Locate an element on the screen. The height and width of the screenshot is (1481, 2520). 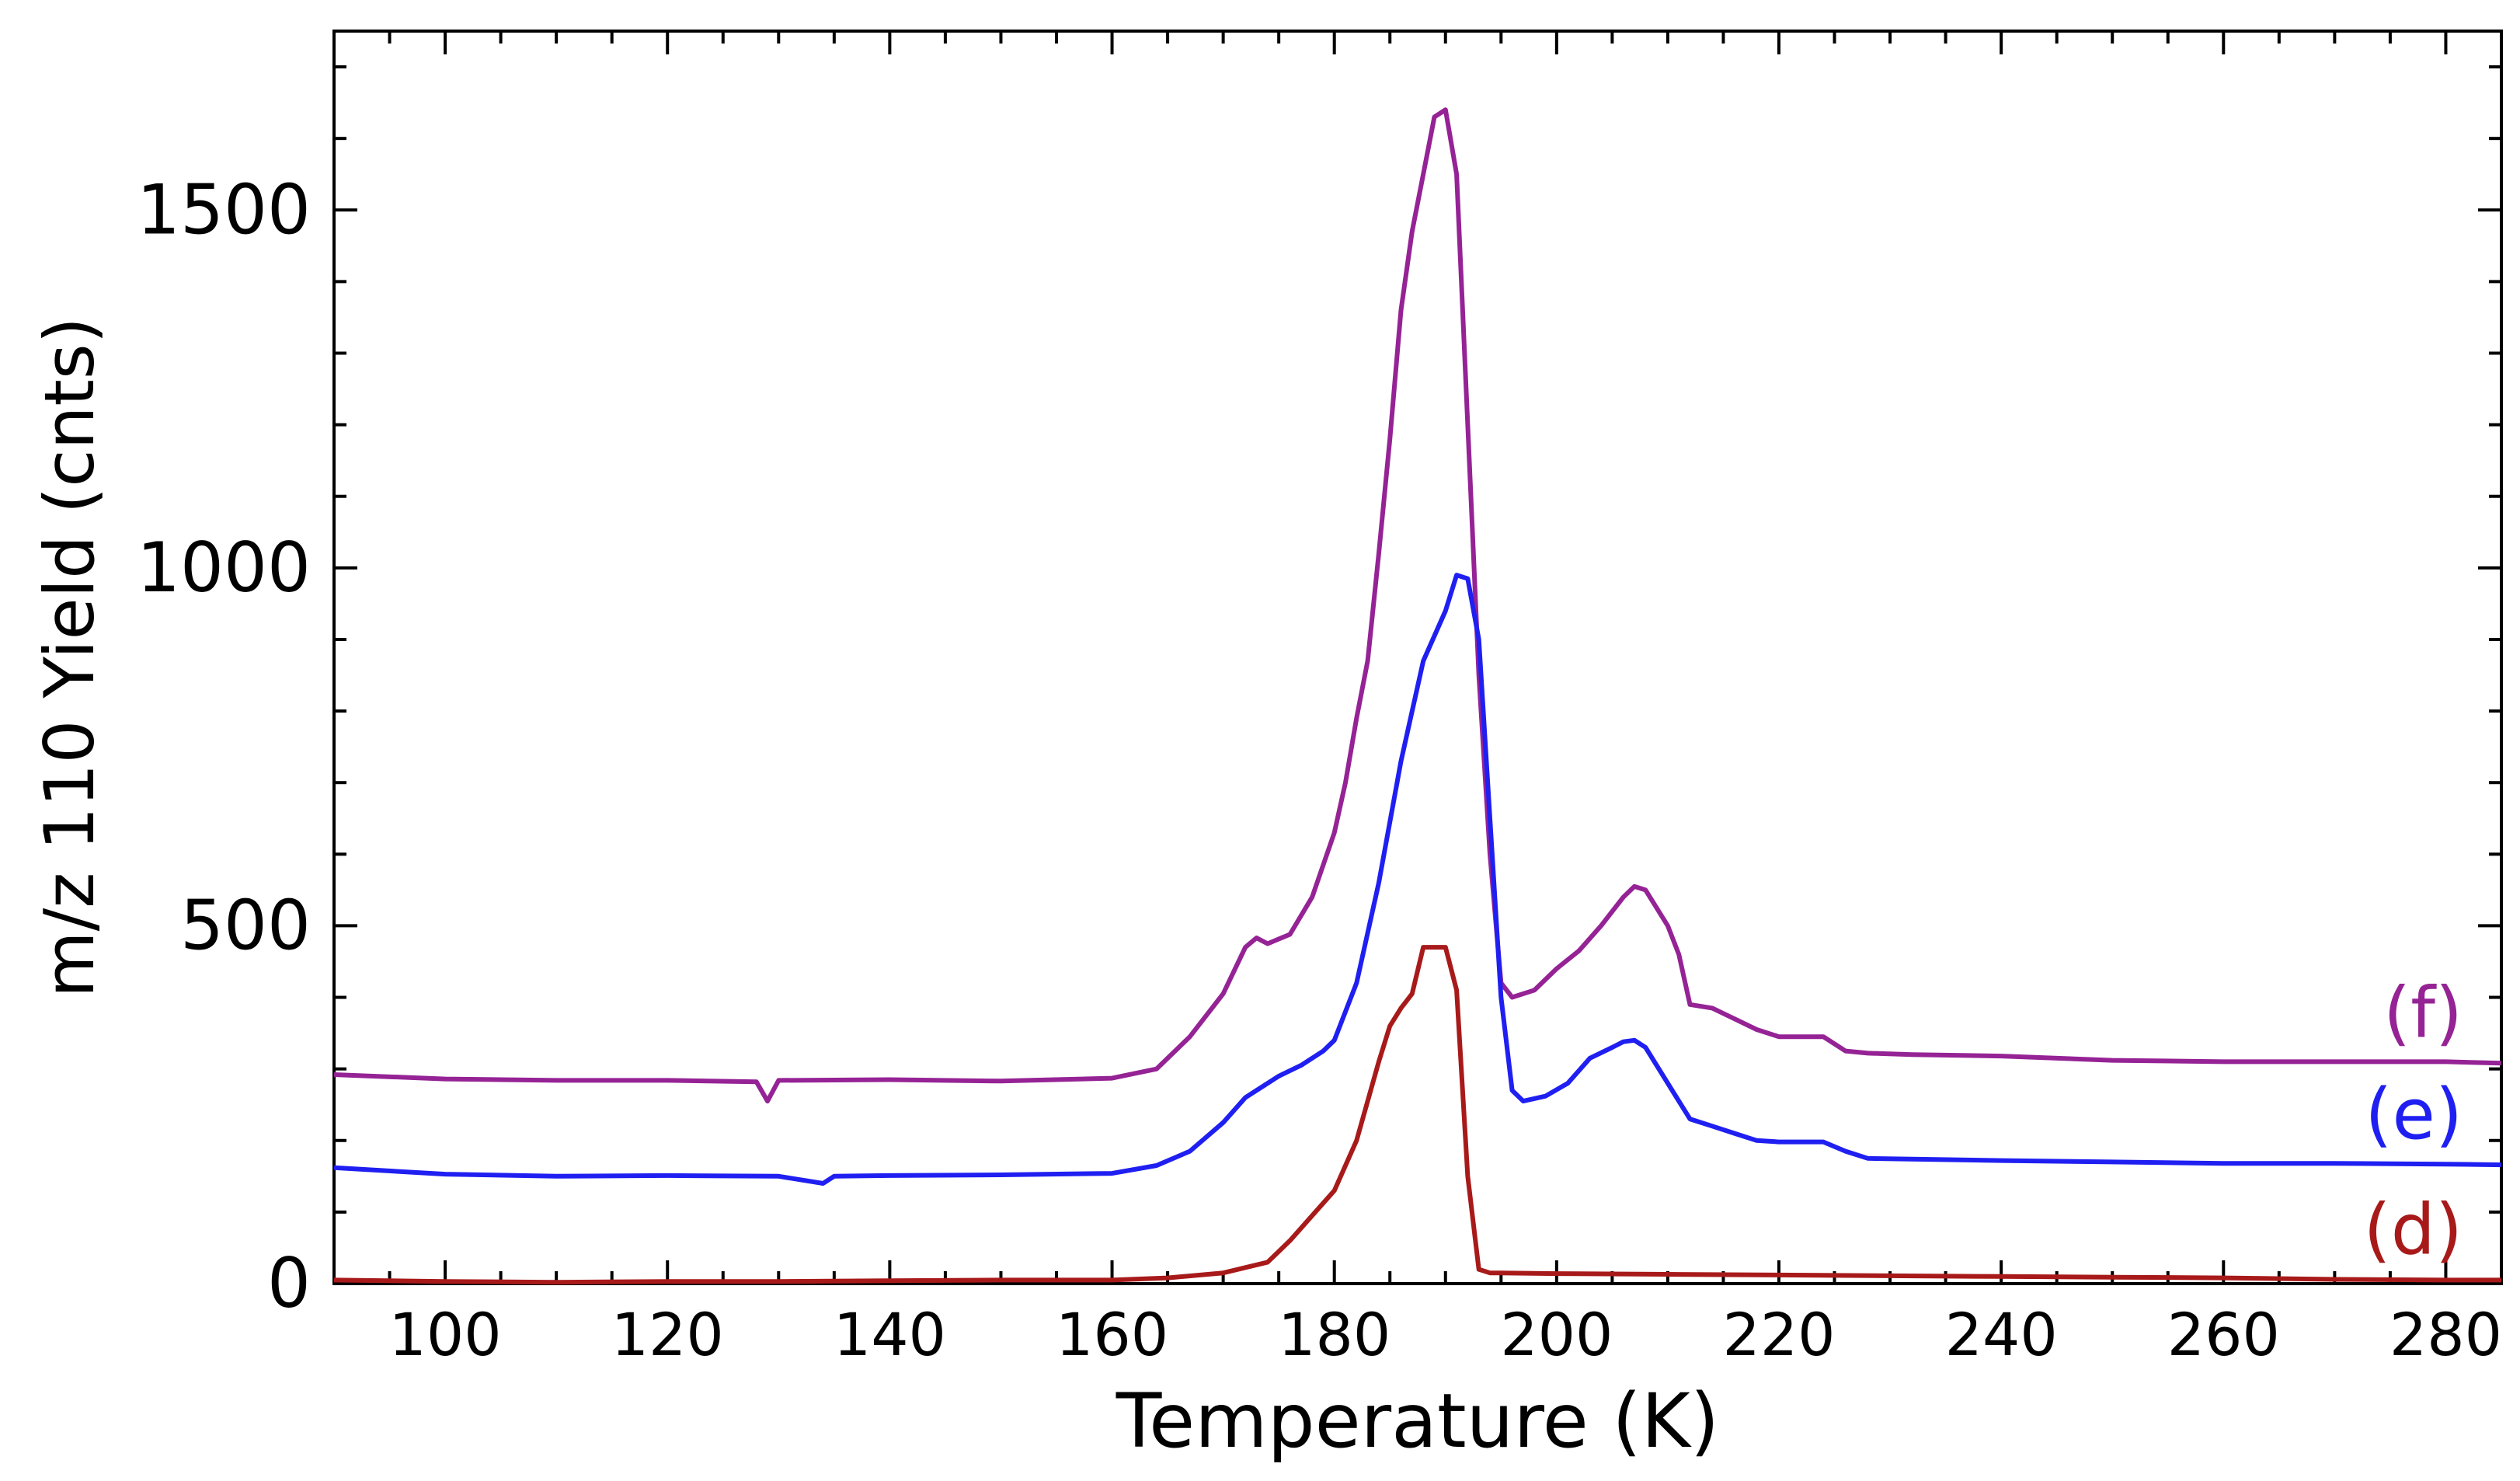
series-label-2: (d) is located at coordinates (2413, 1229).